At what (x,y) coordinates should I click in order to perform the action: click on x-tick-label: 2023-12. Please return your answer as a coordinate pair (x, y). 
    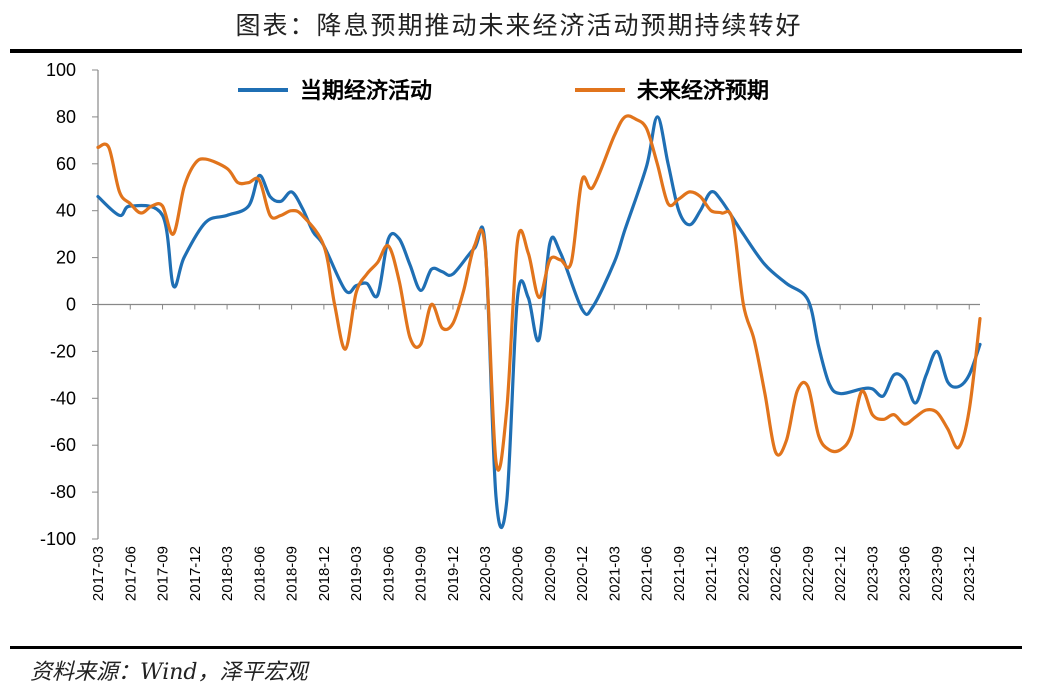
    Looking at the image, I should click on (969, 573).